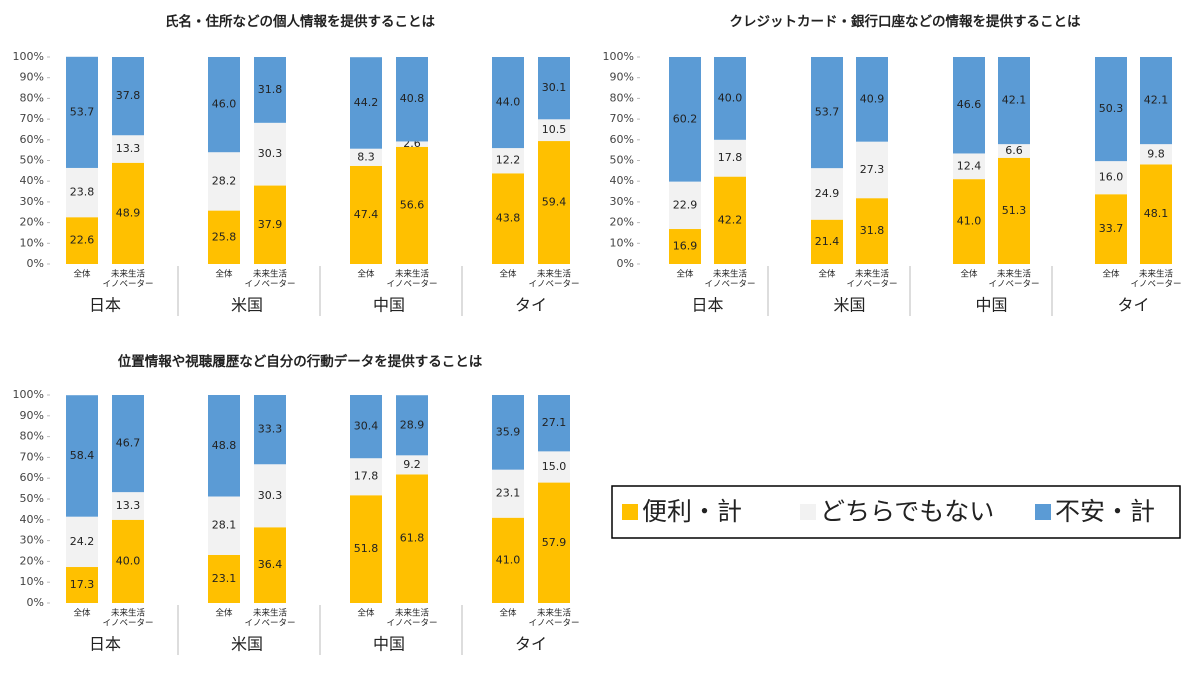 The height and width of the screenshot is (679, 1200). I want to click on value-label: 42.2, so click(730, 219).